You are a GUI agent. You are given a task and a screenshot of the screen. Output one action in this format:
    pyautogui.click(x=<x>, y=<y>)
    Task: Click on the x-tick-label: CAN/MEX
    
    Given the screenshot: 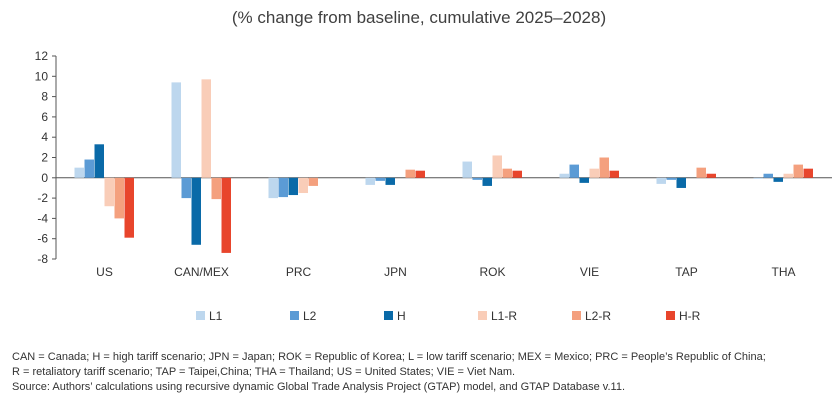 What is the action you would take?
    pyautogui.click(x=201, y=272)
    